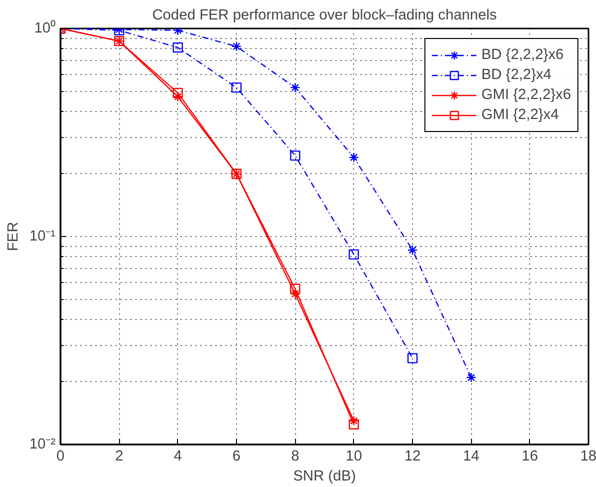 This screenshot has height=487, width=596. What do you see at coordinates (236, 456) in the screenshot?
I see `x-tick-label: 6` at bounding box center [236, 456].